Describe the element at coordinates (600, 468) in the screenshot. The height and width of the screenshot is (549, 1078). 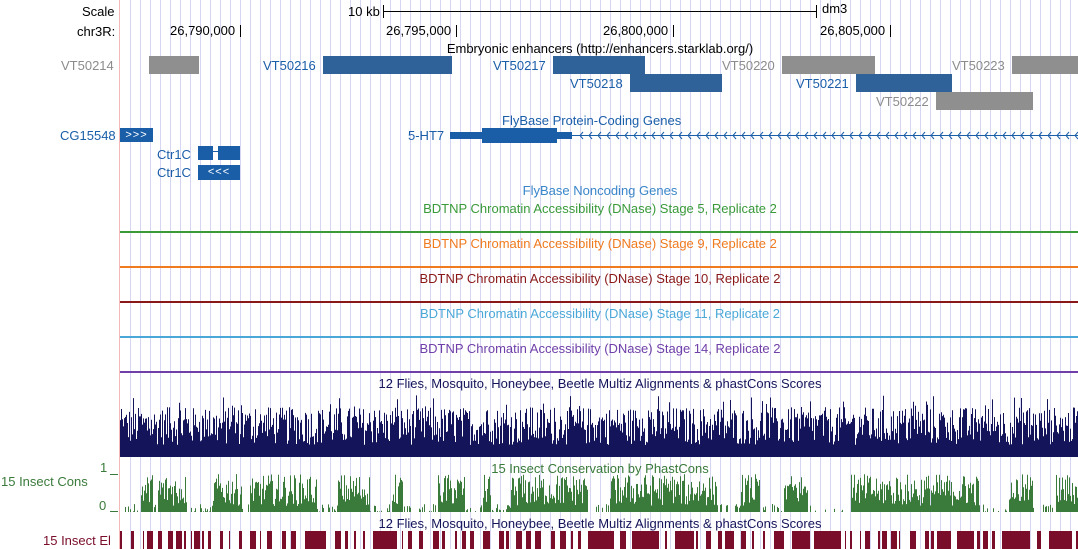
I see `insect-cons-track-title: 15 Insect Conservation by PhastCons` at that location.